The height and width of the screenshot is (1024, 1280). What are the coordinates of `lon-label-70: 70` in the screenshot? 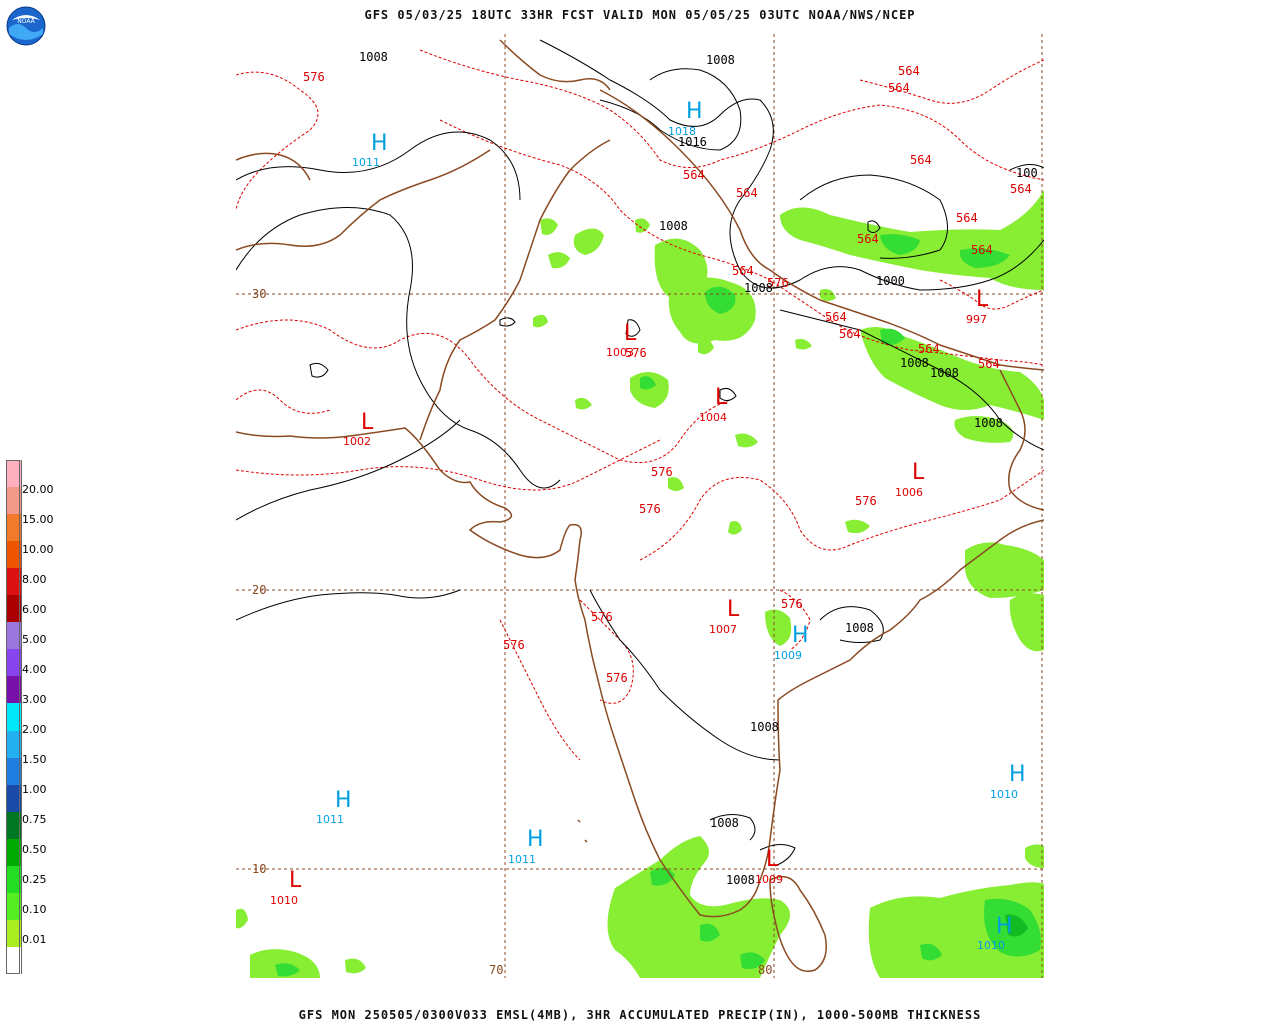 It's located at (496, 970).